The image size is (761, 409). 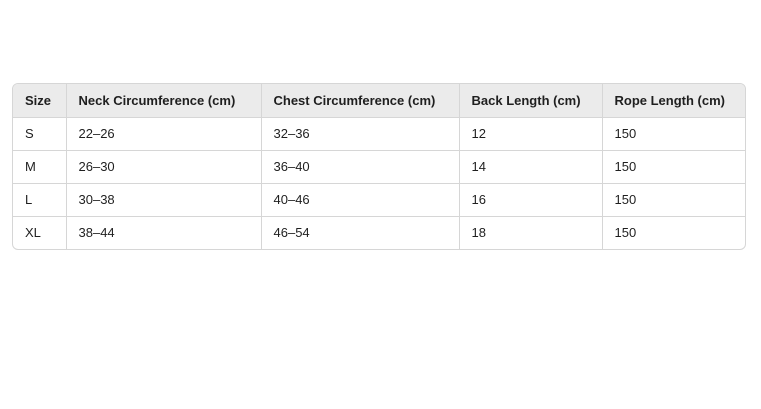 What do you see at coordinates (360, 101) in the screenshot?
I see `header-chest-circumference: Chest Circumference (cm)` at bounding box center [360, 101].